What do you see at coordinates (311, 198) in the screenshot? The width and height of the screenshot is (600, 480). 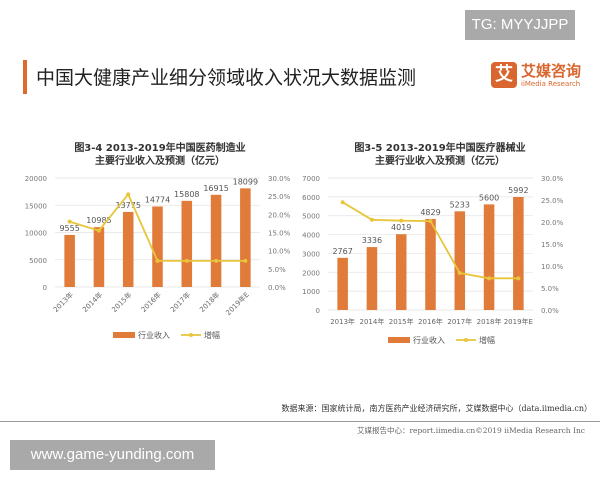 I see `y-left-tick-label: 6000` at bounding box center [311, 198].